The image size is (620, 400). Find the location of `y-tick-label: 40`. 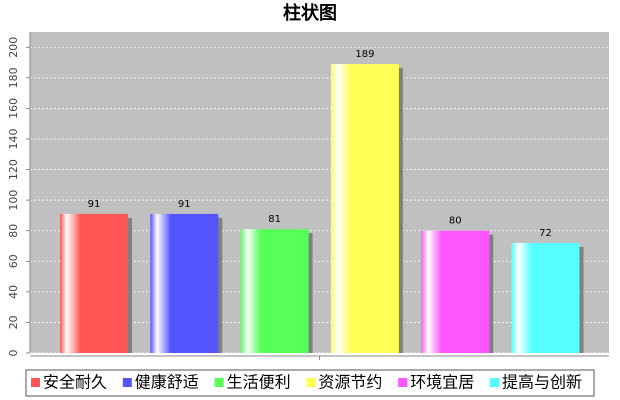

y-tick-label: 40 is located at coordinates (13, 292).